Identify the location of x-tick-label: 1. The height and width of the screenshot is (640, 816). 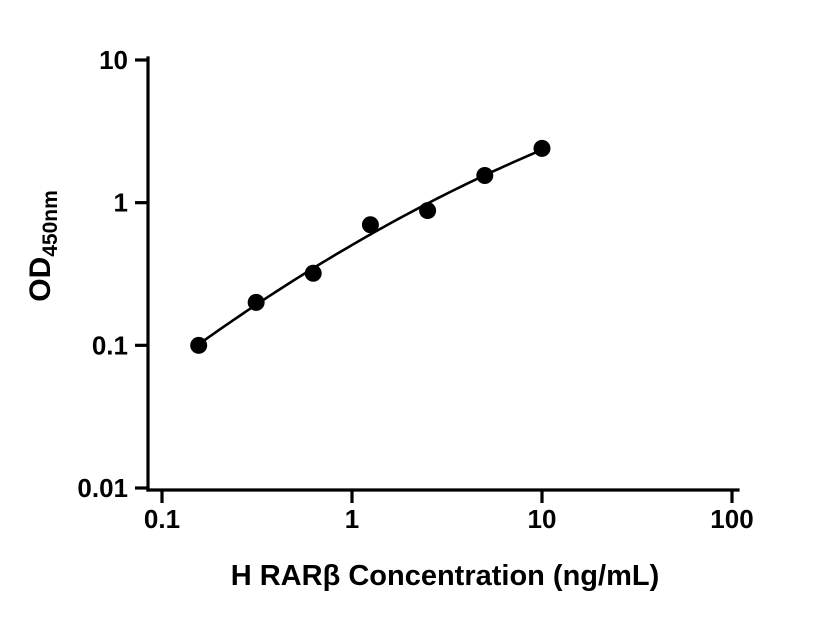
(352, 519).